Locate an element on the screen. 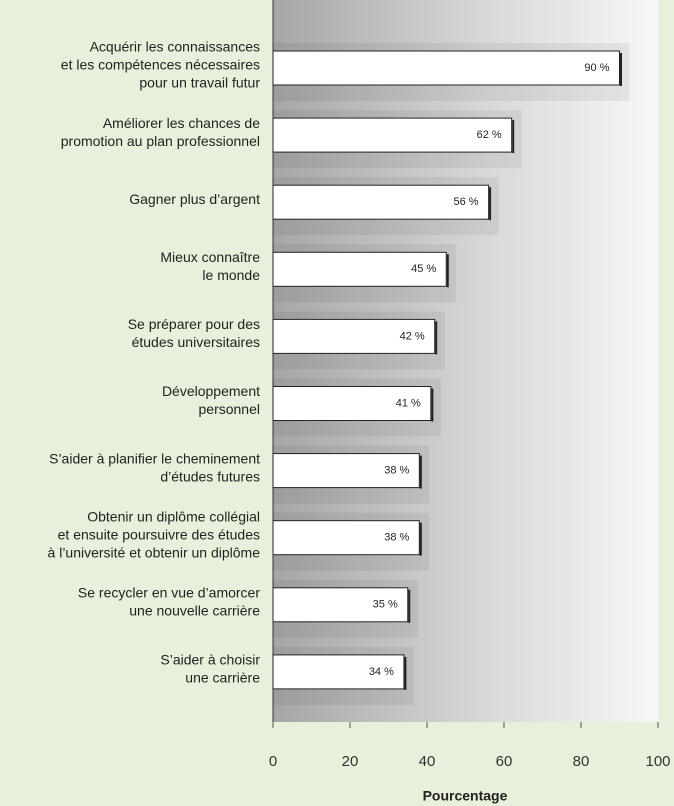 The width and height of the screenshot is (674, 806). value-label: 34 % is located at coordinates (381, 672).